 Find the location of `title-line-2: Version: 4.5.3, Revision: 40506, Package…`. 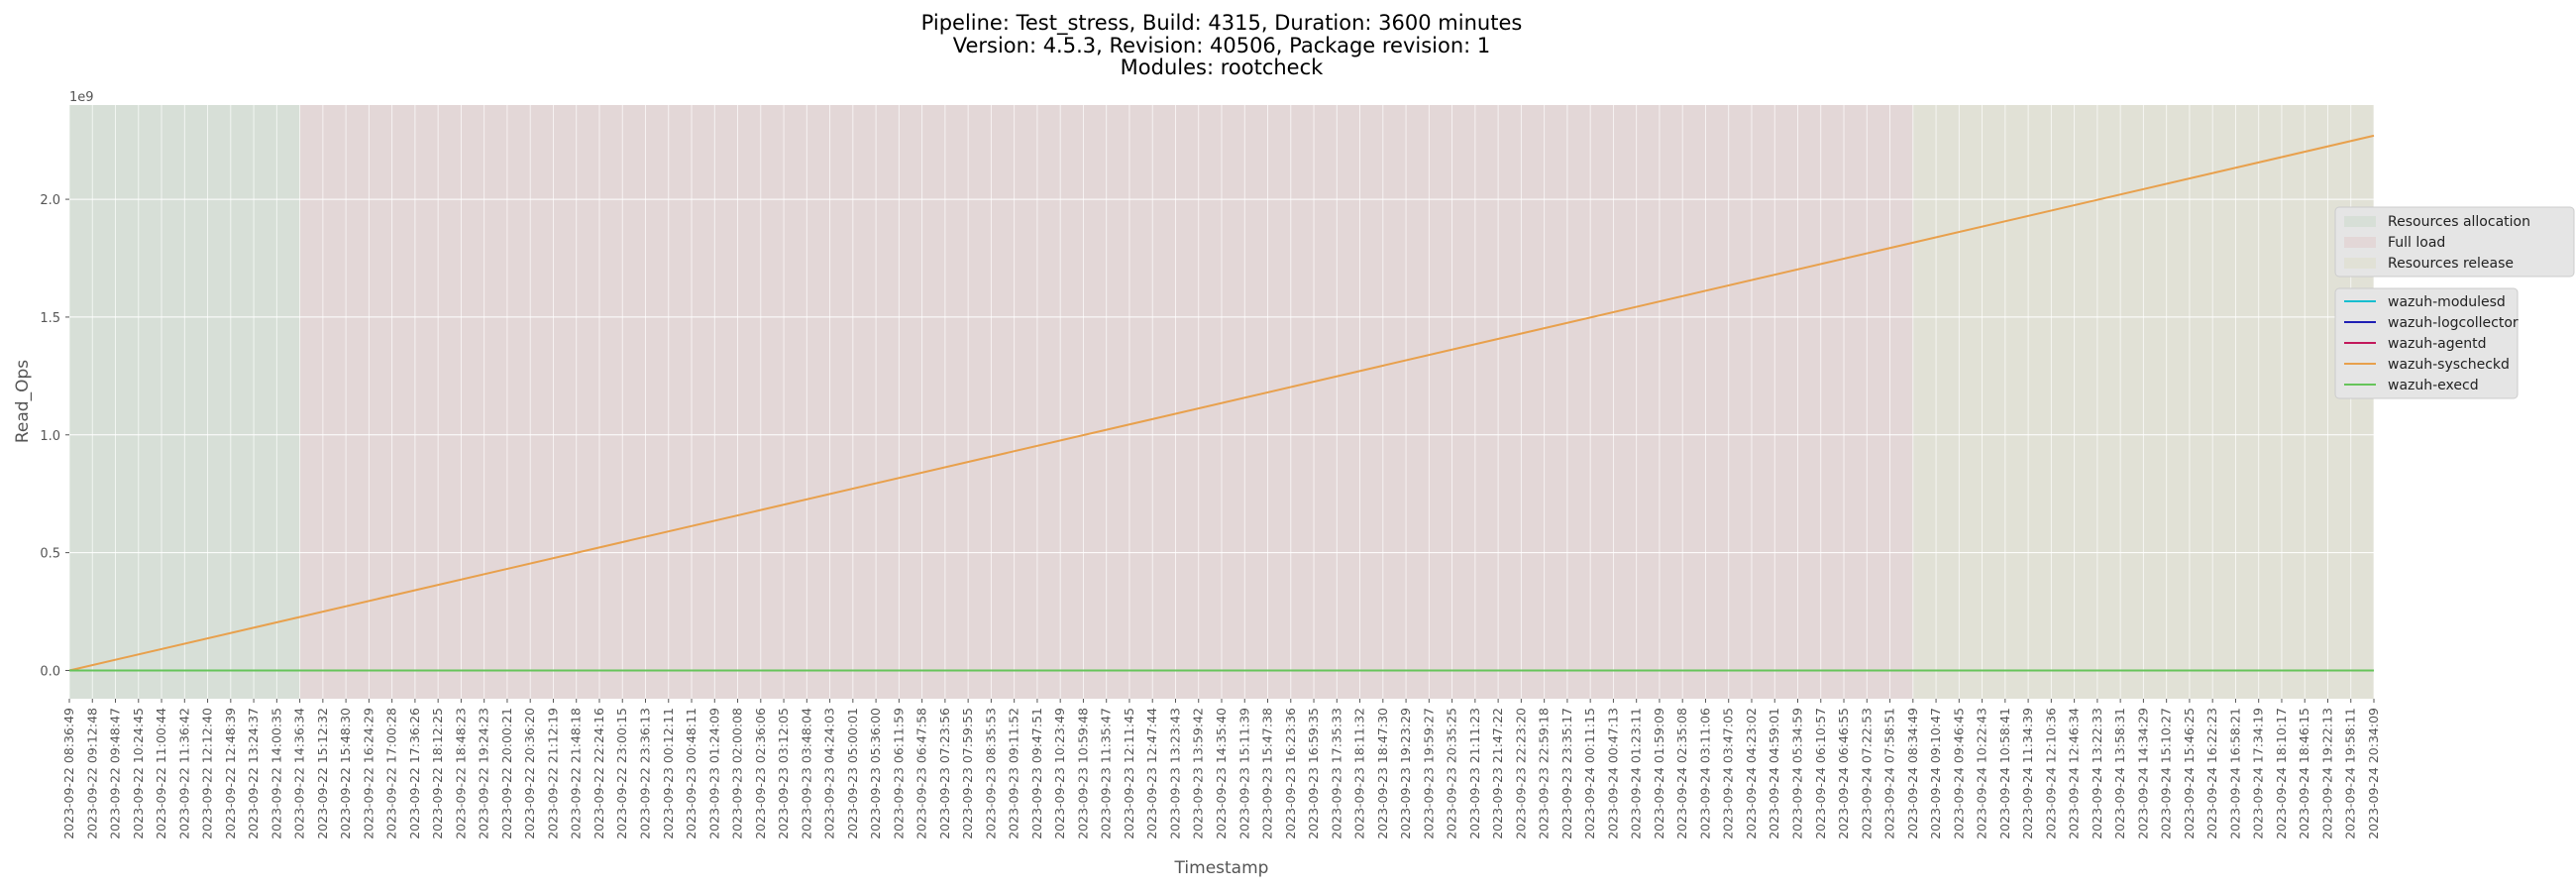

title-line-2: Version: 4.5.3, Revision: 40506, Package… is located at coordinates (1222, 45).